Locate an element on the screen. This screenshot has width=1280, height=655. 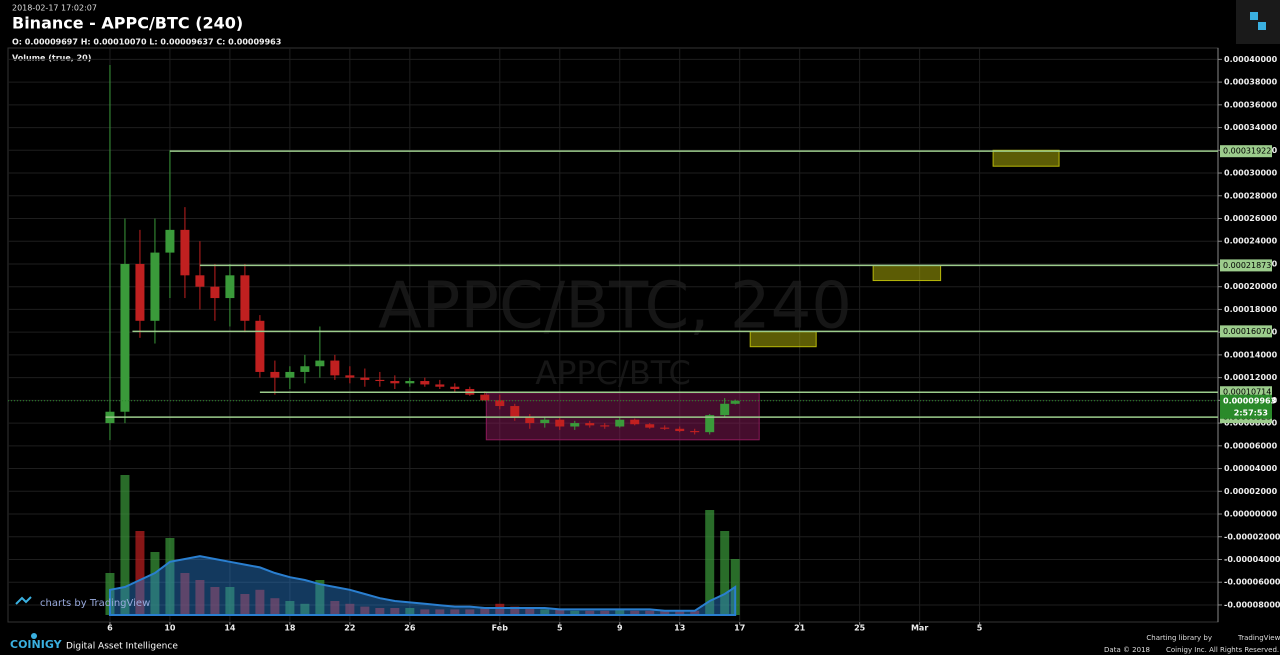
y-tick-label: 0.00006000 is located at coordinates (1251, 445).